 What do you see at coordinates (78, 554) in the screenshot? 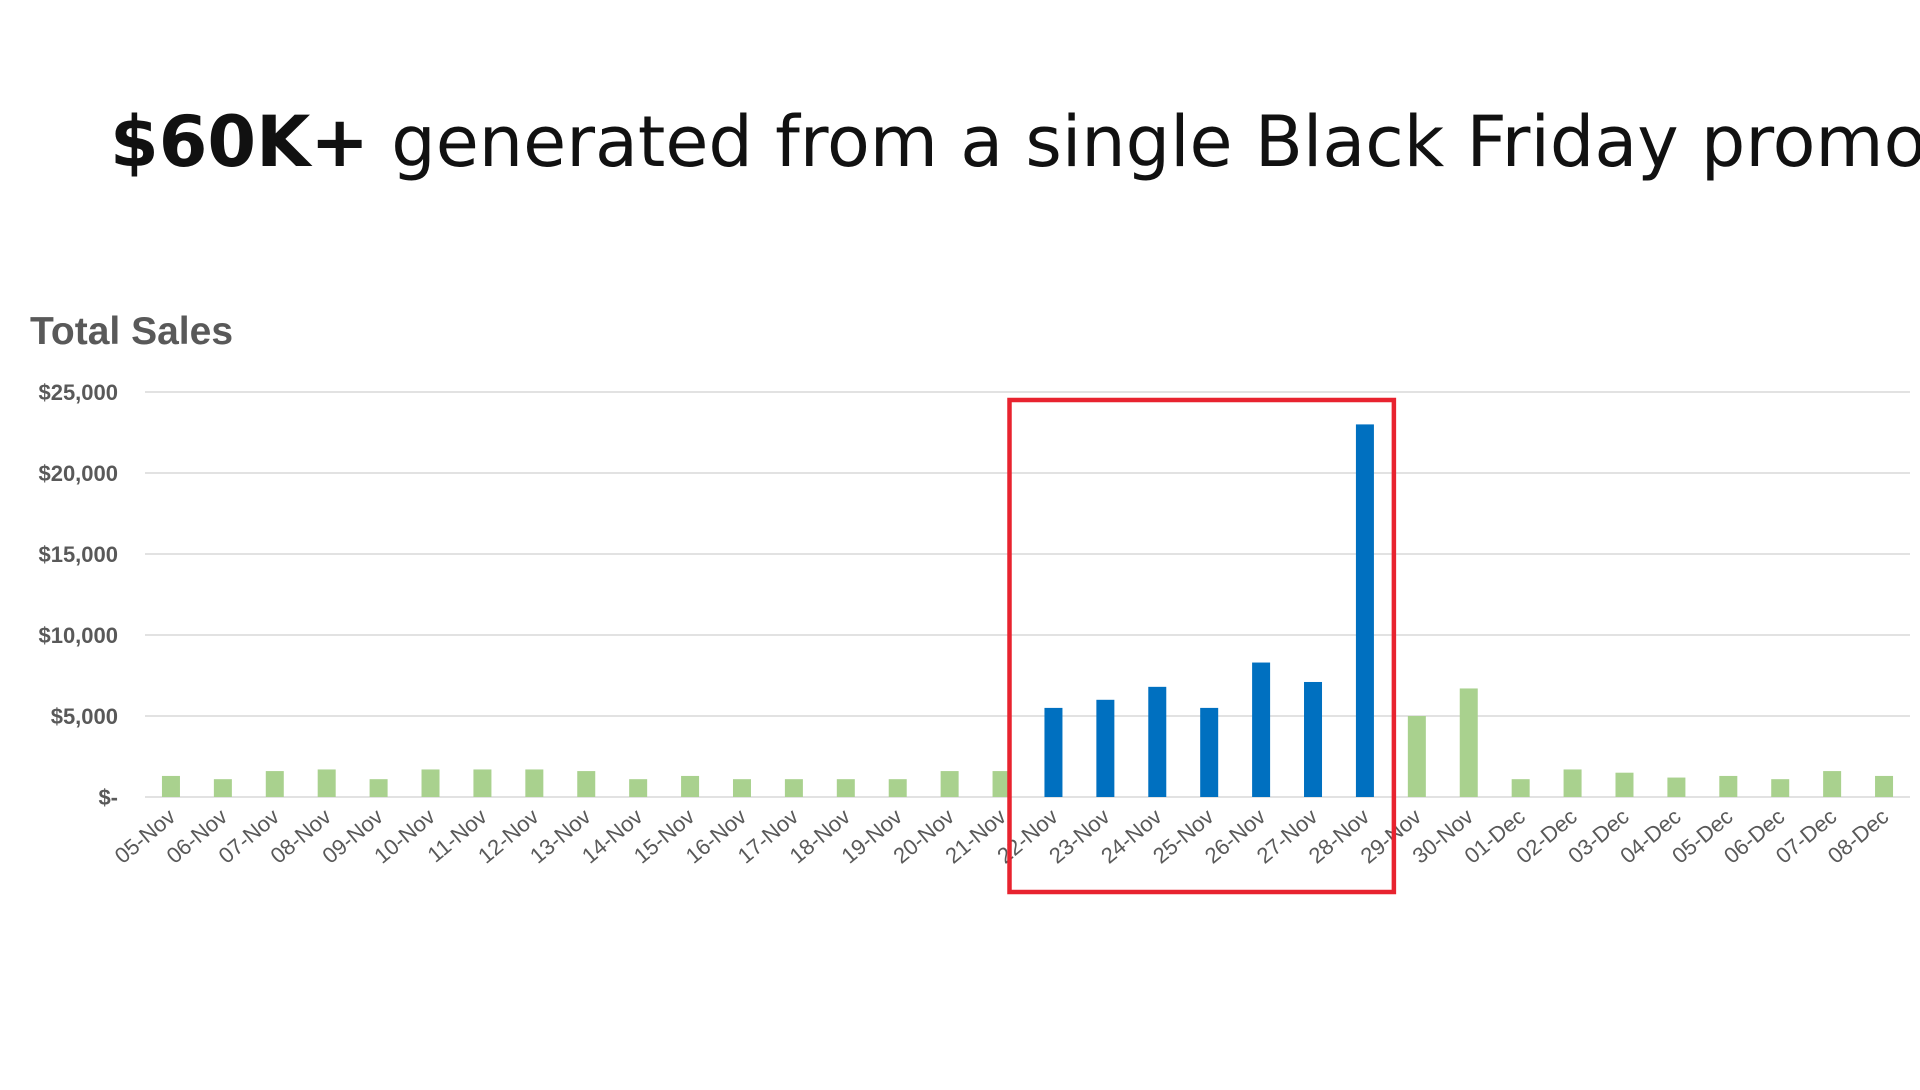
I see `y-tick-label: $15,000` at bounding box center [78, 554].